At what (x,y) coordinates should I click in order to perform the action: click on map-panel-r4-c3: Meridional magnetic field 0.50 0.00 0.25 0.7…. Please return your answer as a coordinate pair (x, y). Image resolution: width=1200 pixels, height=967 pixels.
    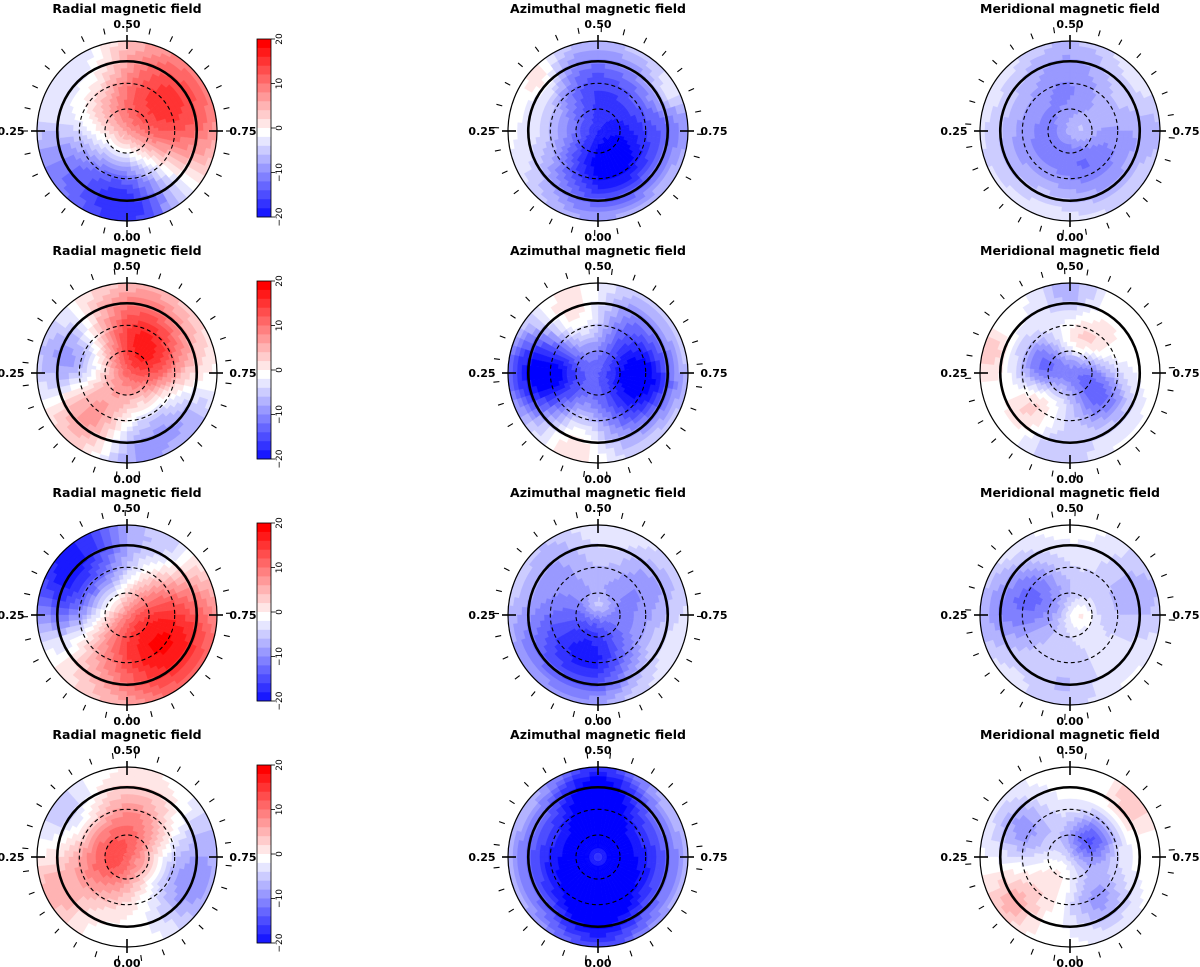
    Looking at the image, I should click on (1069, 847).